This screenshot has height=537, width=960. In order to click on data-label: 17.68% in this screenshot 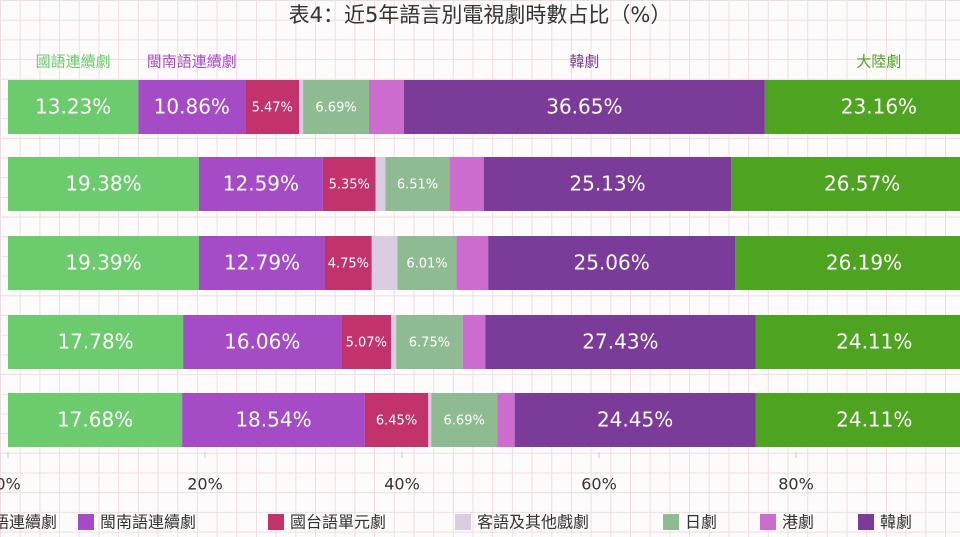, I will do `click(95, 420)`.